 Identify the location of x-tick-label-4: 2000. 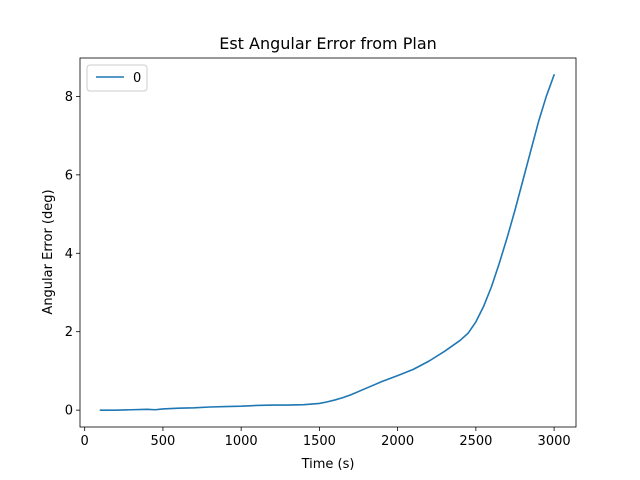
(397, 441).